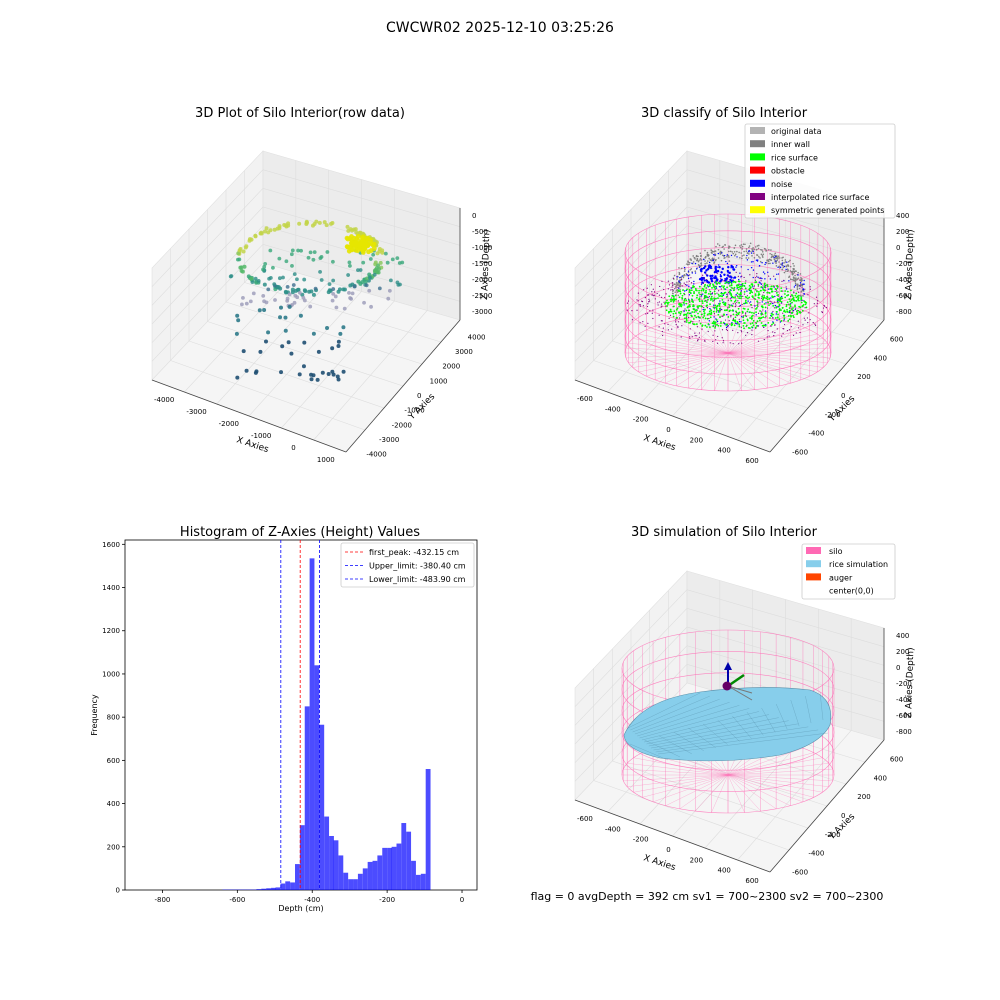 This screenshot has width=1000, height=1000. What do you see at coordinates (816, 854) in the screenshot?
I see `simulation-y-tick-label: -400` at bounding box center [816, 854].